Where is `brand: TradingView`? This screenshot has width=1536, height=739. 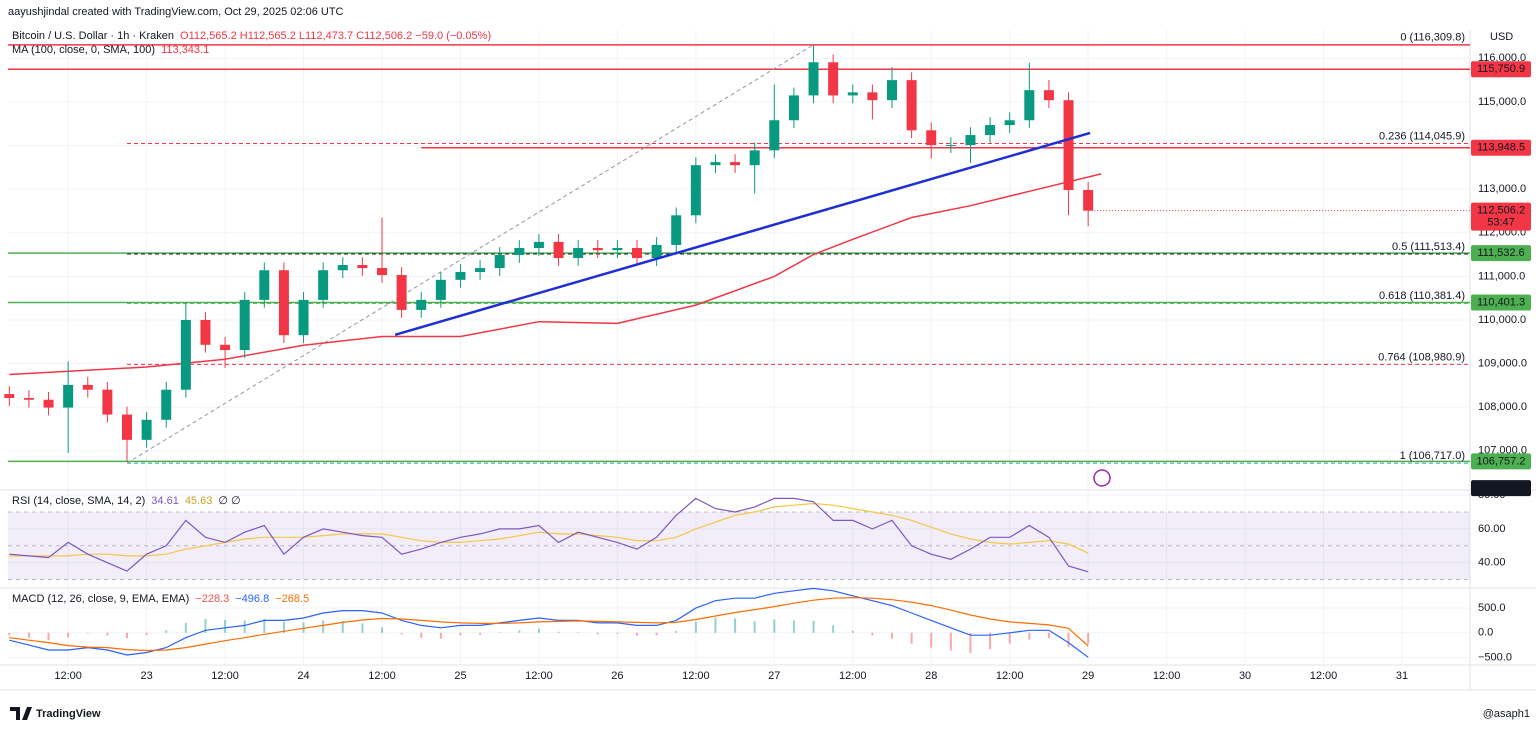
brand: TradingView is located at coordinates (68, 714).